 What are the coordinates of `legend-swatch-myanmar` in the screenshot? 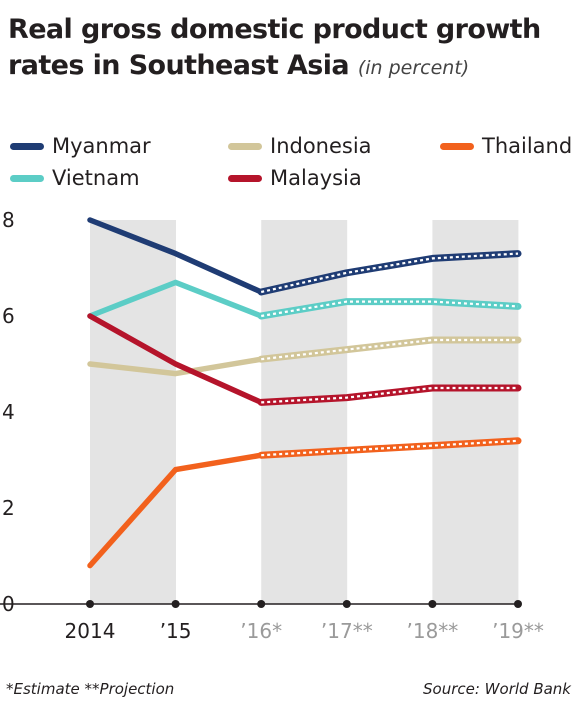 It's located at (27, 146).